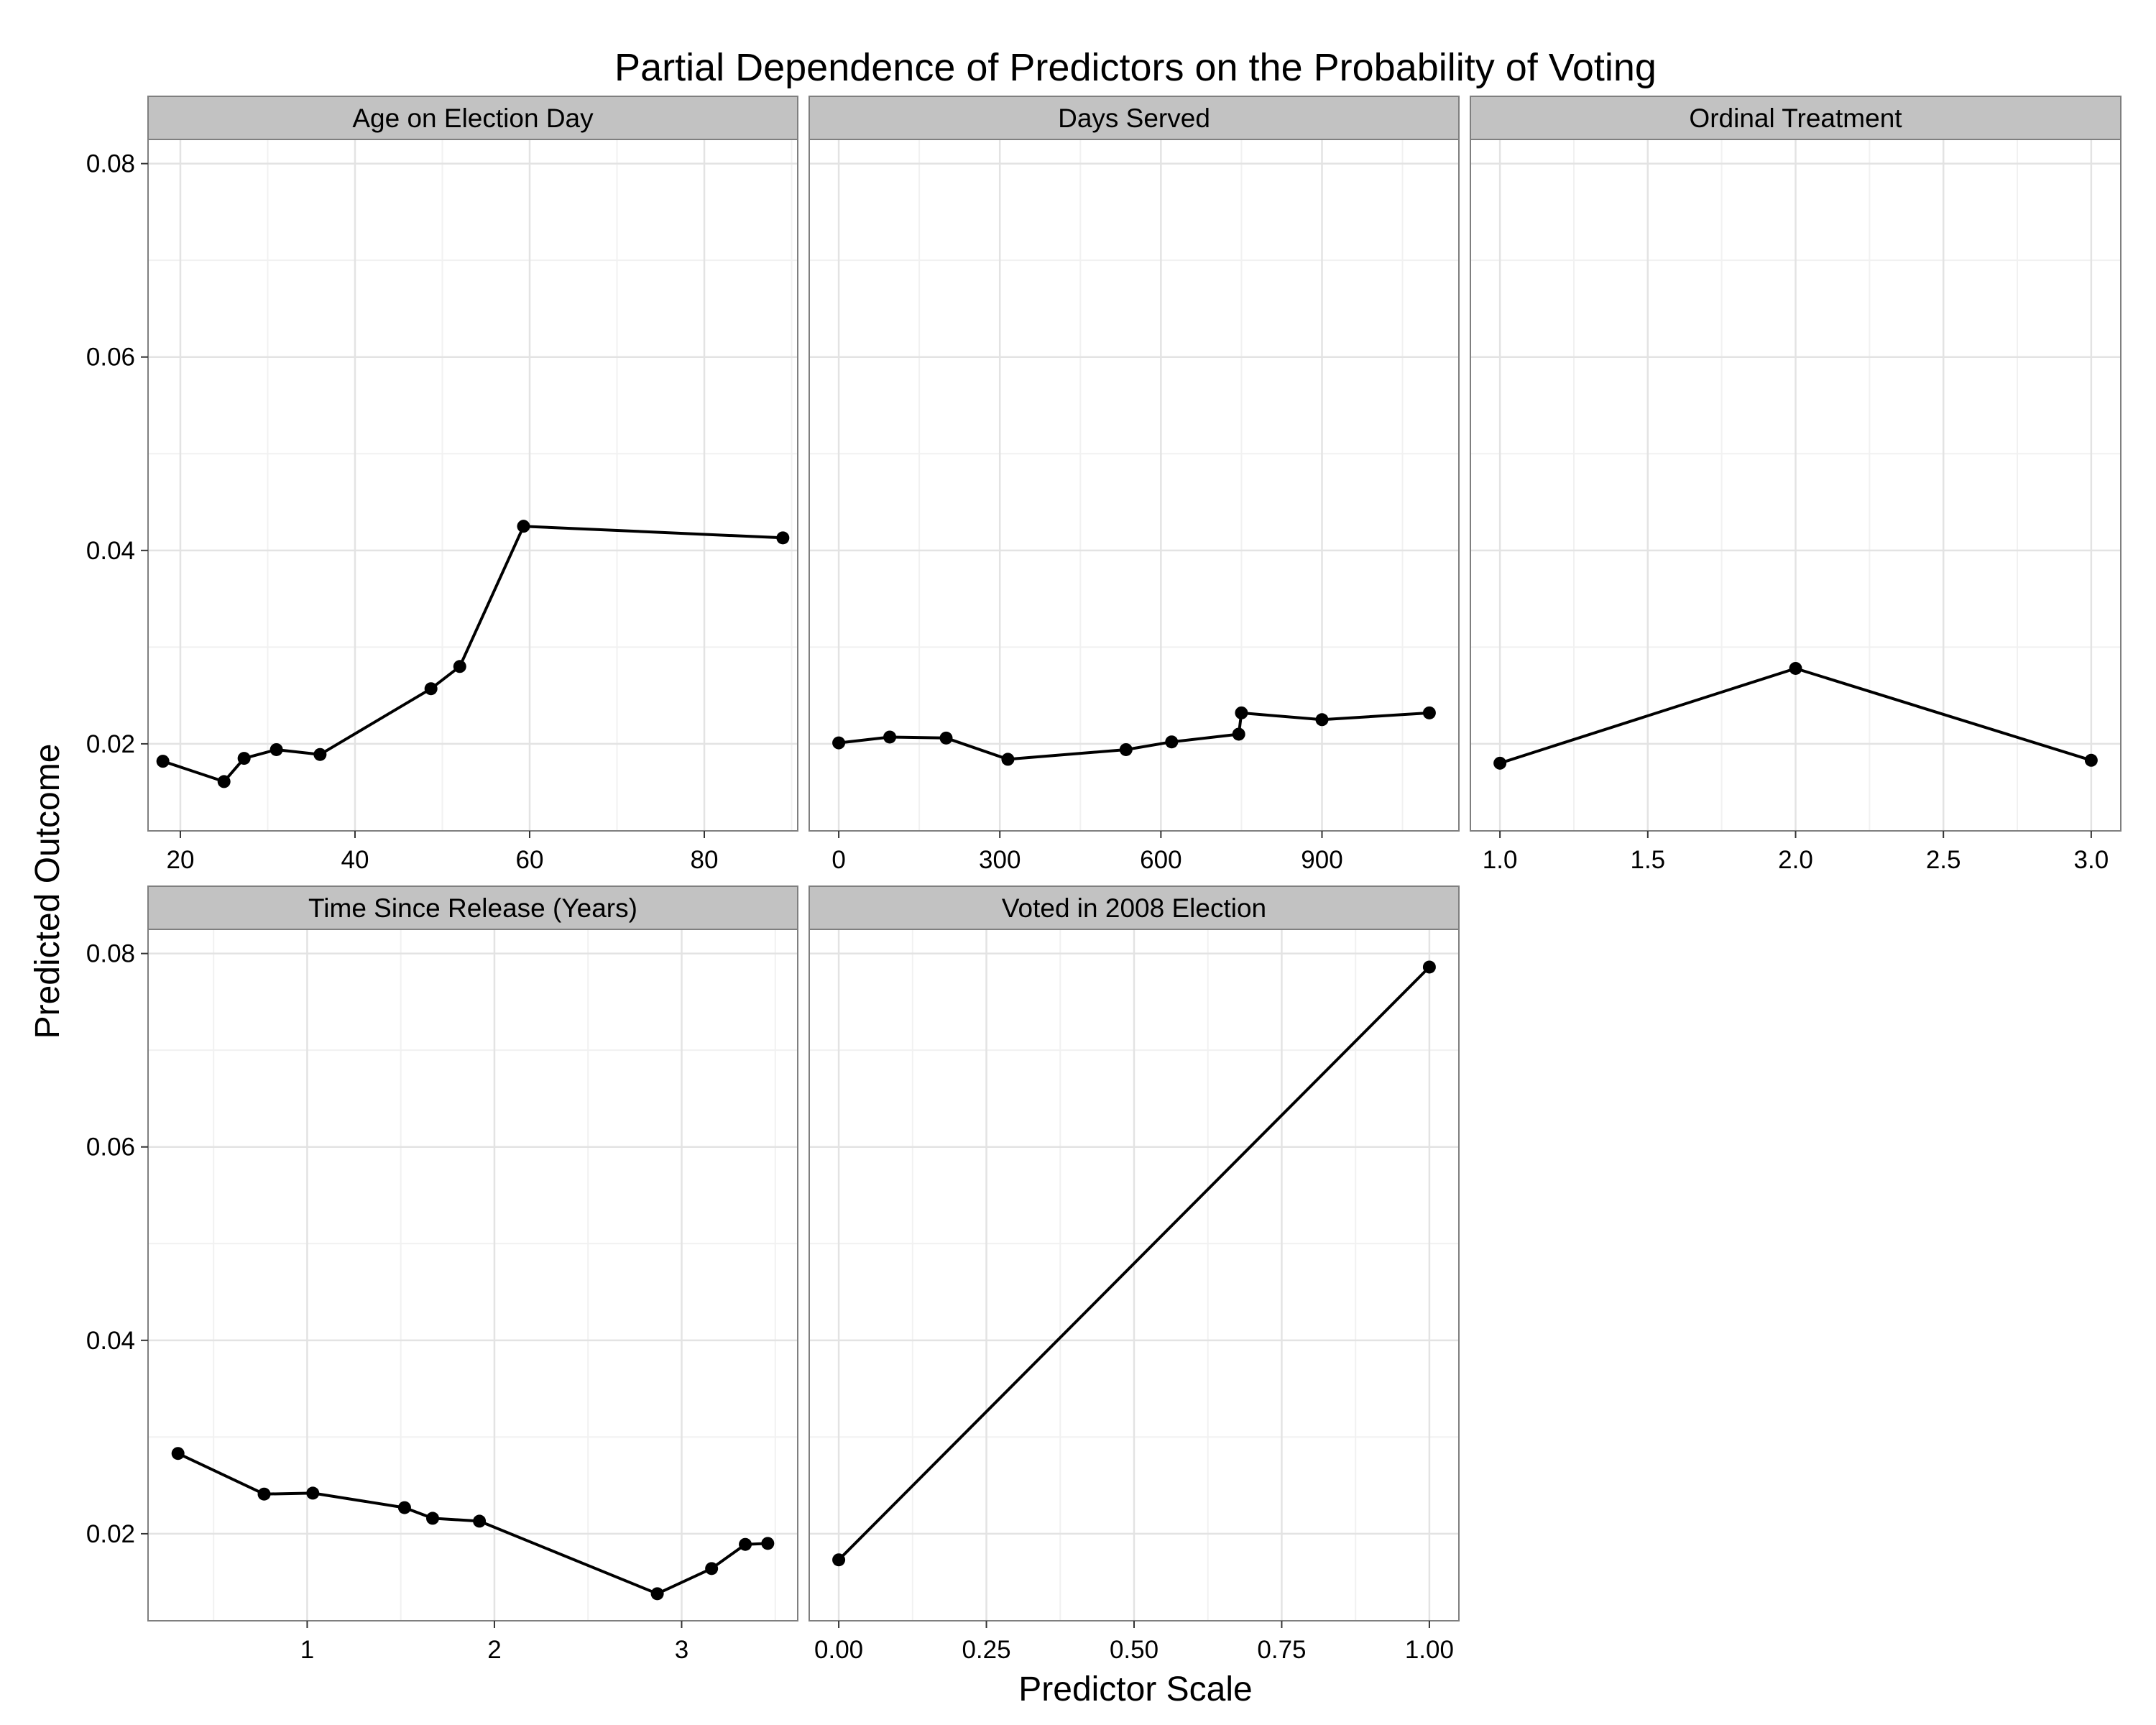 The width and height of the screenshot is (2156, 1725). Describe the element at coordinates (838, 1650) in the screenshot. I see `x-tick-label: 0.00` at that location.